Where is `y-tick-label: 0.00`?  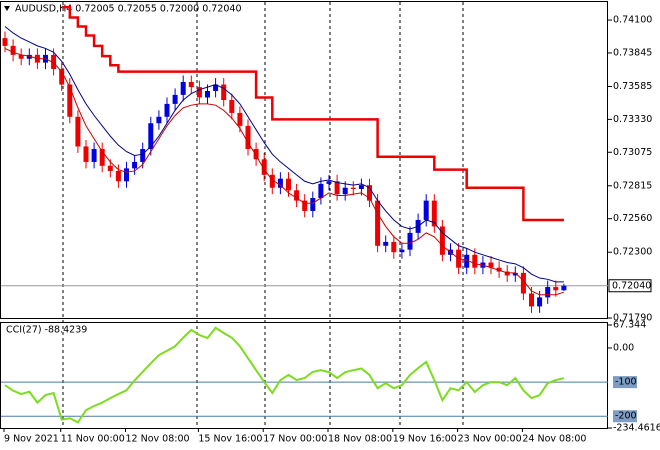
y-tick-label: 0.00 is located at coordinates (623, 347).